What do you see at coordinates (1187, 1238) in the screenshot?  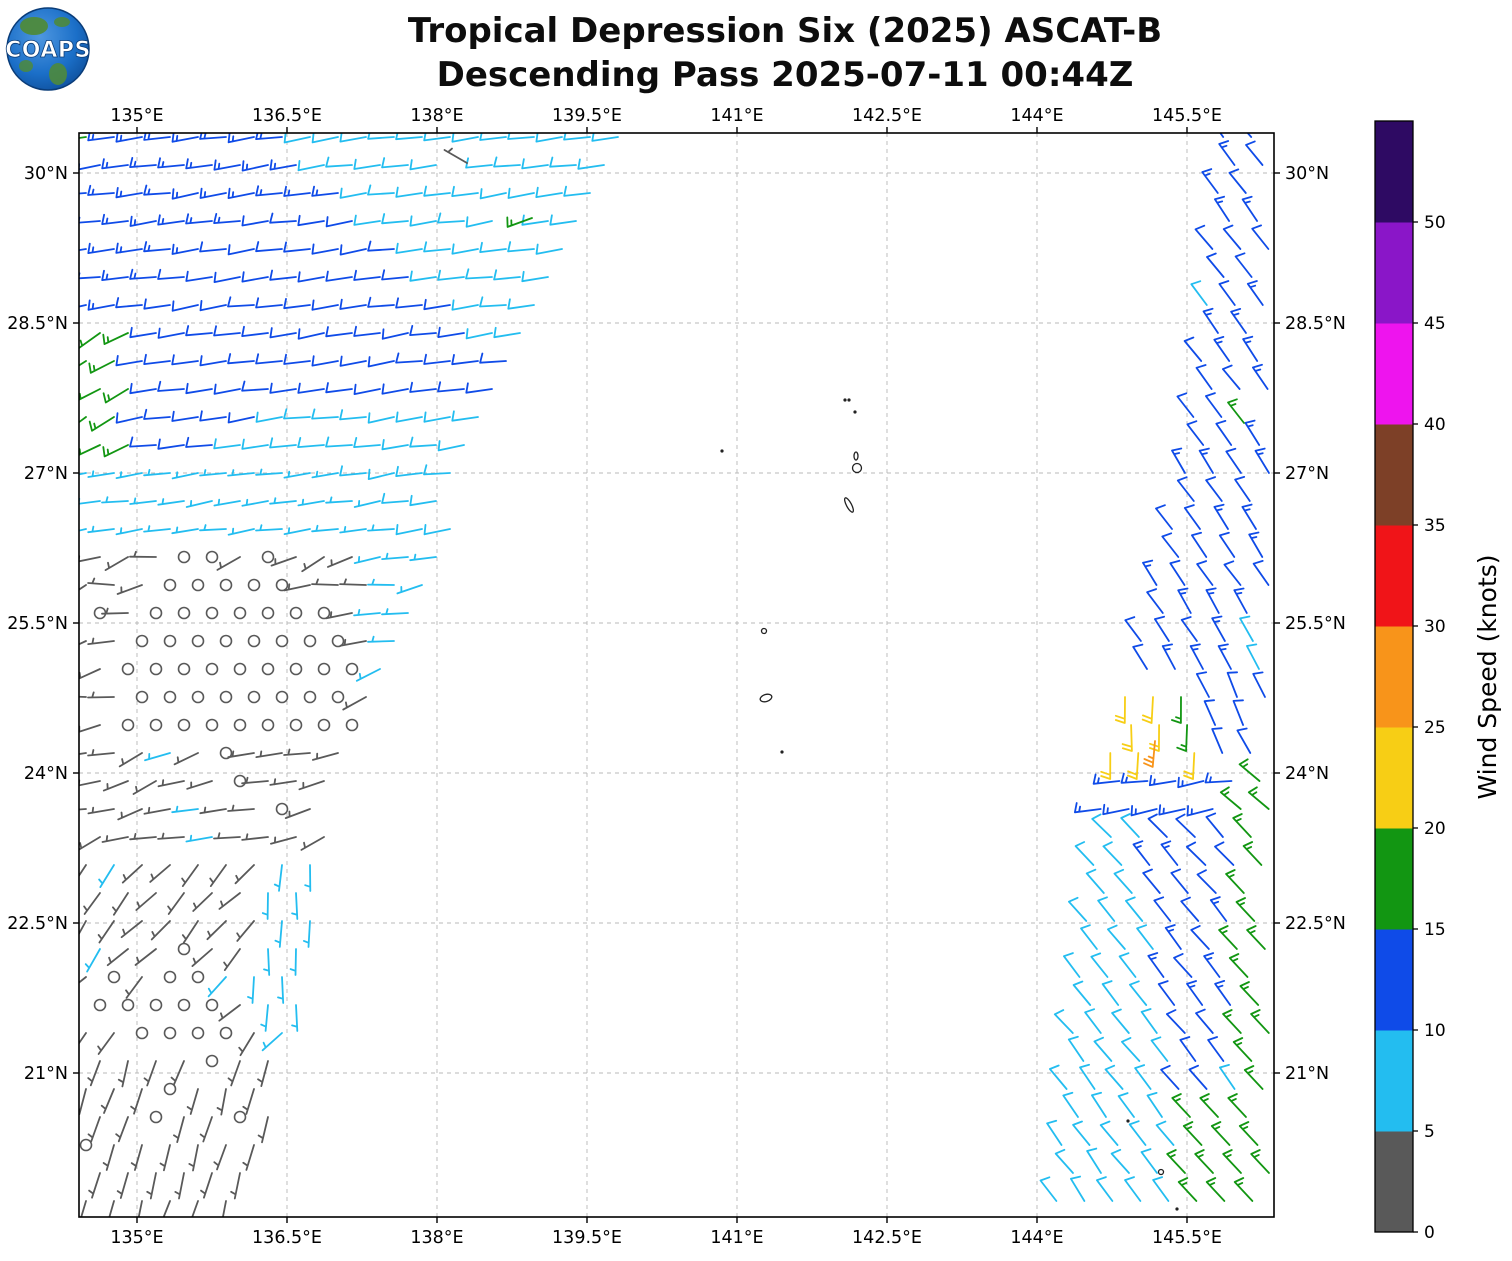 I see `x-tick-label-bottom: 145.5°E` at bounding box center [1187, 1238].